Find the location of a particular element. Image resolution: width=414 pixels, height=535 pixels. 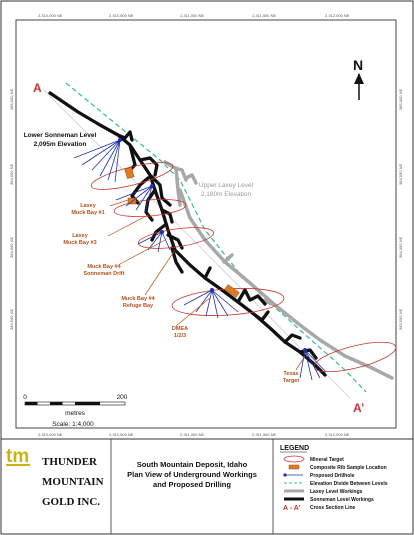

company-name-line2: MOUNTAIN is located at coordinates (73, 482).